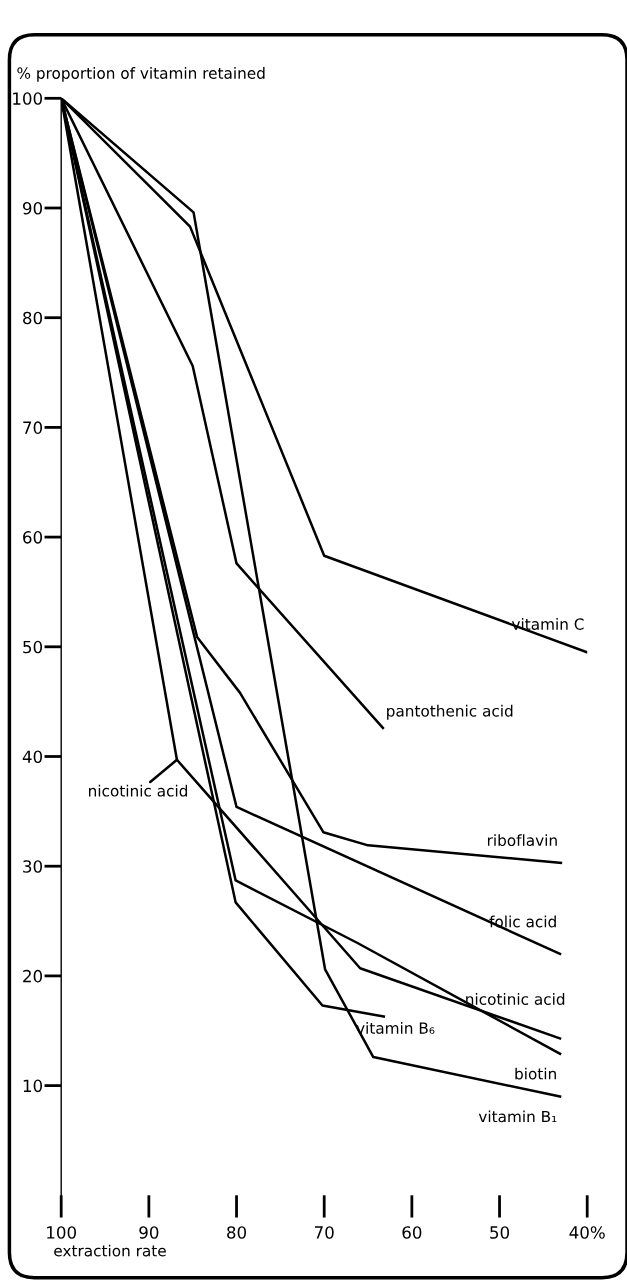 This screenshot has width=627, height=1288. What do you see at coordinates (33, 1086) in the screenshot?
I see `y-tick-label: 10` at bounding box center [33, 1086].